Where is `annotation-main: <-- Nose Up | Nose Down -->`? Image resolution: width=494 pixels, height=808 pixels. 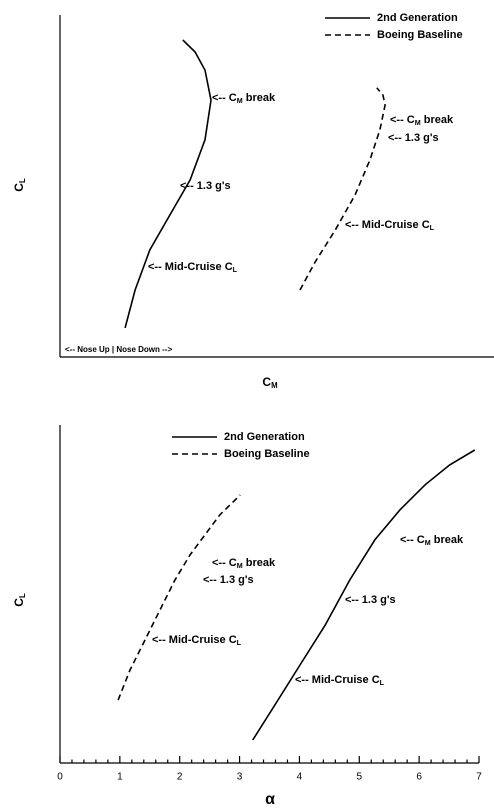 annotation-main: <-- Nose Up | Nose Down --> is located at coordinates (118, 349).